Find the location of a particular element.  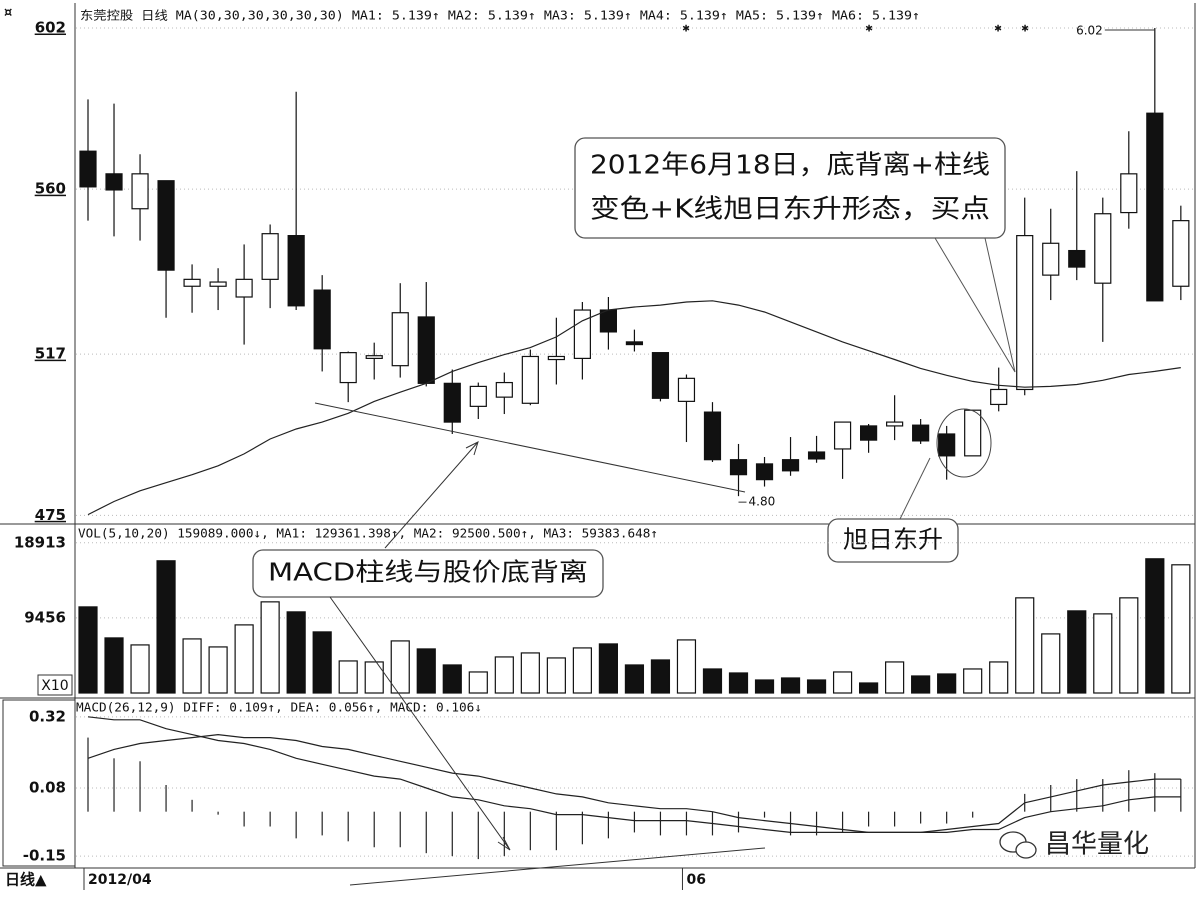

annotation-label: 6.02 is located at coordinates (1089, 31).